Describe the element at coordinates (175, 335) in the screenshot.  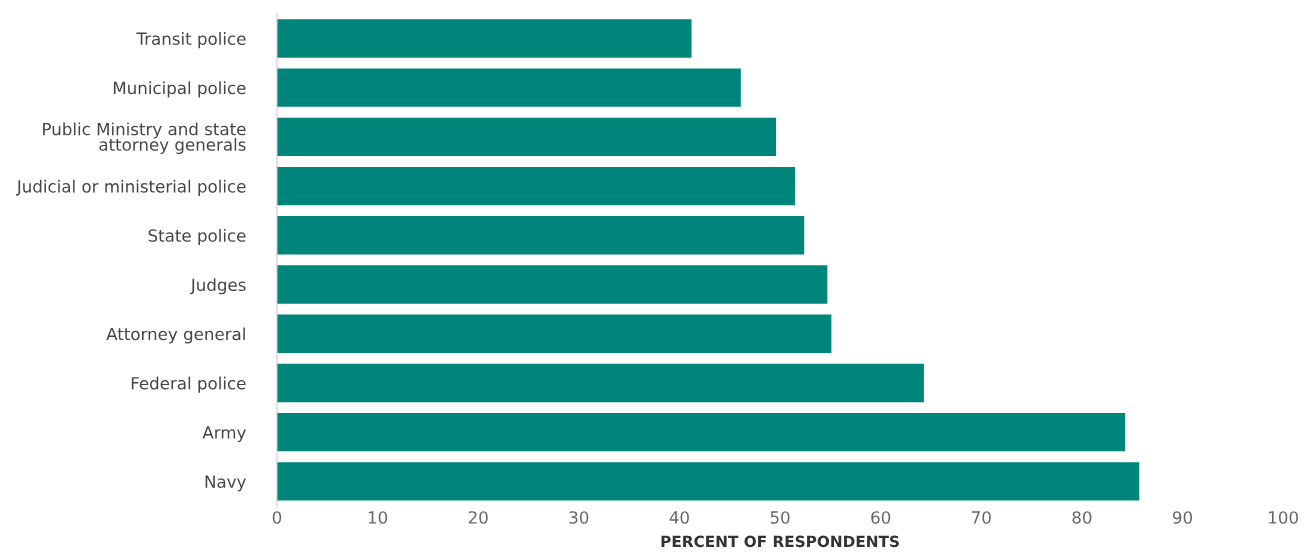
I see `y-tick-label: Attorney general` at that location.